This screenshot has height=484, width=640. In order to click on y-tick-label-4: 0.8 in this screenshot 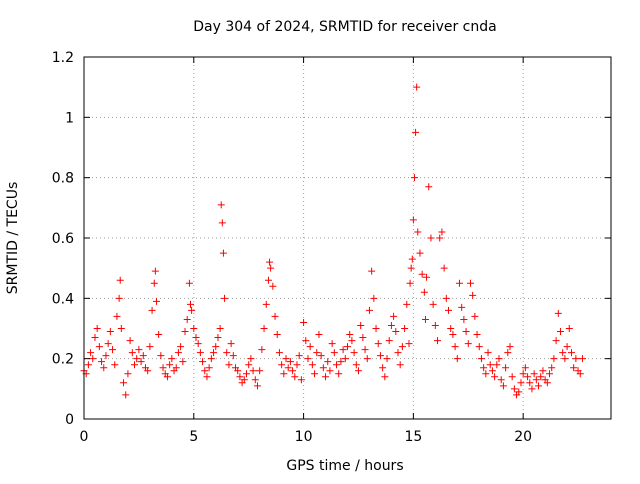, I will do `click(63, 179)`.